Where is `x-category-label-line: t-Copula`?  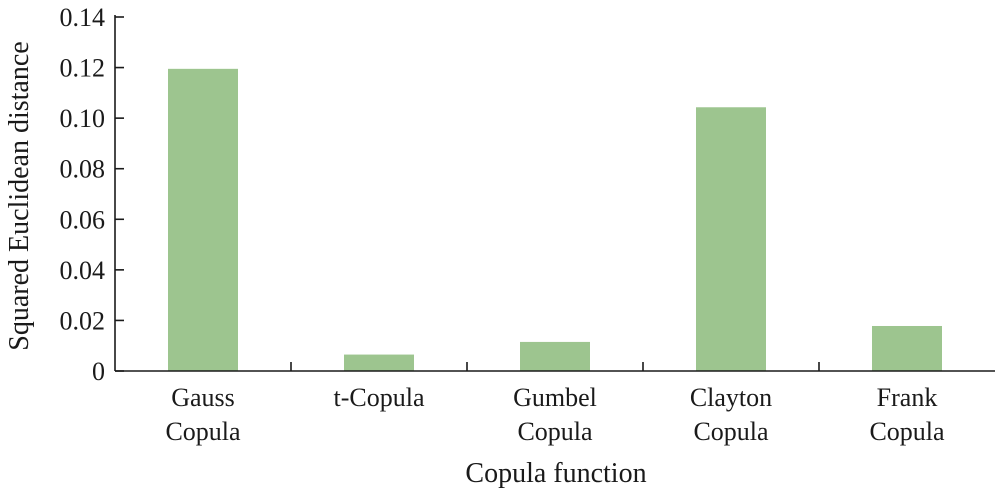 x-category-label-line: t-Copula is located at coordinates (379, 397).